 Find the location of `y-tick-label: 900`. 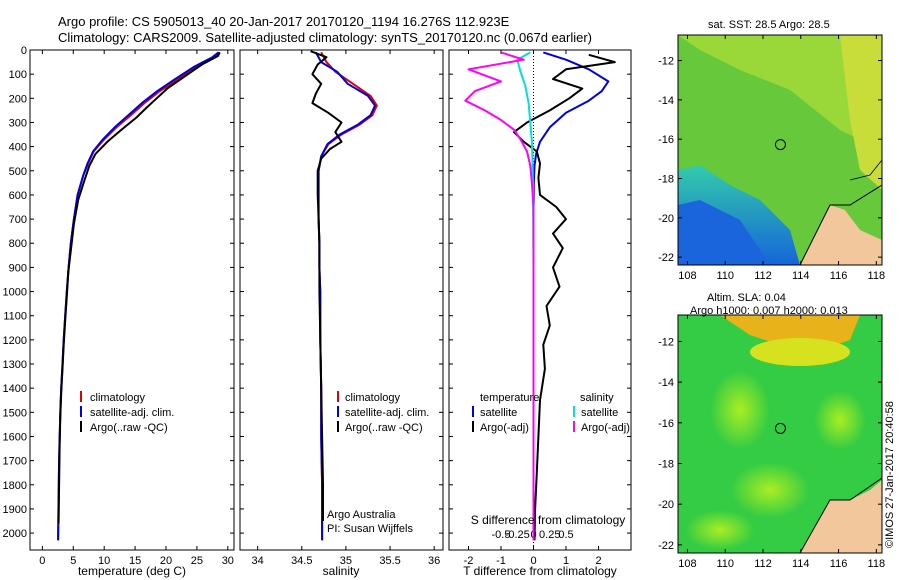

y-tick-label: 900 is located at coordinates (18, 268).